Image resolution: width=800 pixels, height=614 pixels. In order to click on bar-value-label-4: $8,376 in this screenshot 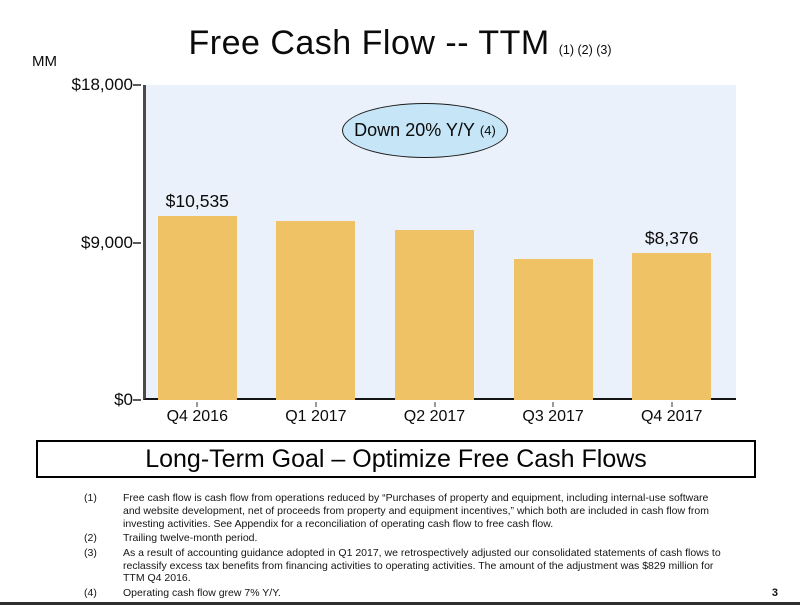, I will do `click(671, 238)`.